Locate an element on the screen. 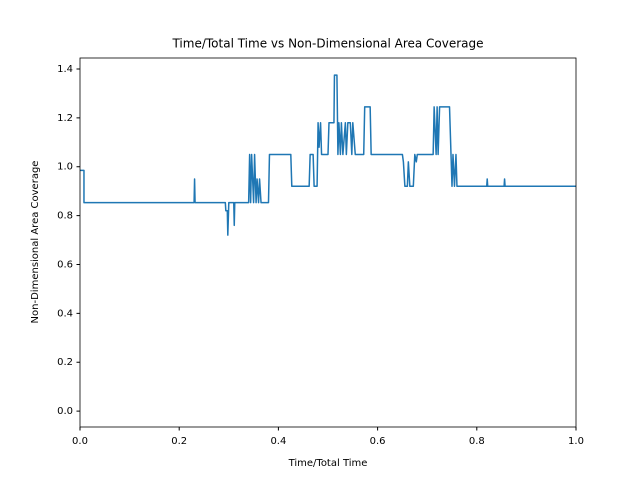 This screenshot has width=640, height=480. x-tick-label: 0.0 is located at coordinates (80, 441).